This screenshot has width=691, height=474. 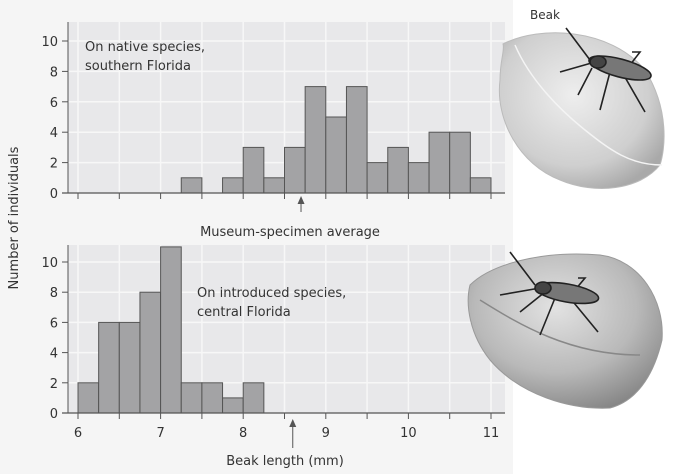 What do you see at coordinates (243, 433) in the screenshot?
I see `x-tick-label: 8` at bounding box center [243, 433].